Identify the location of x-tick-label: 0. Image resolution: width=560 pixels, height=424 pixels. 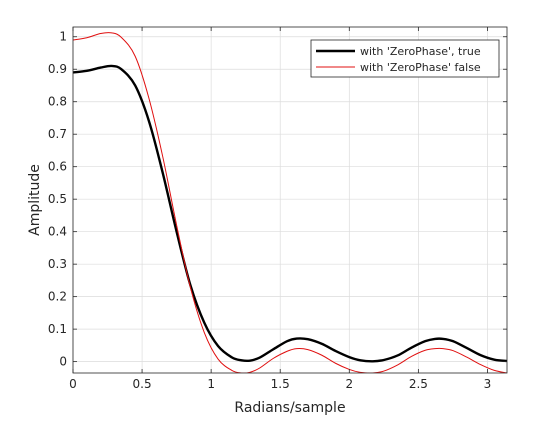
(73, 384).